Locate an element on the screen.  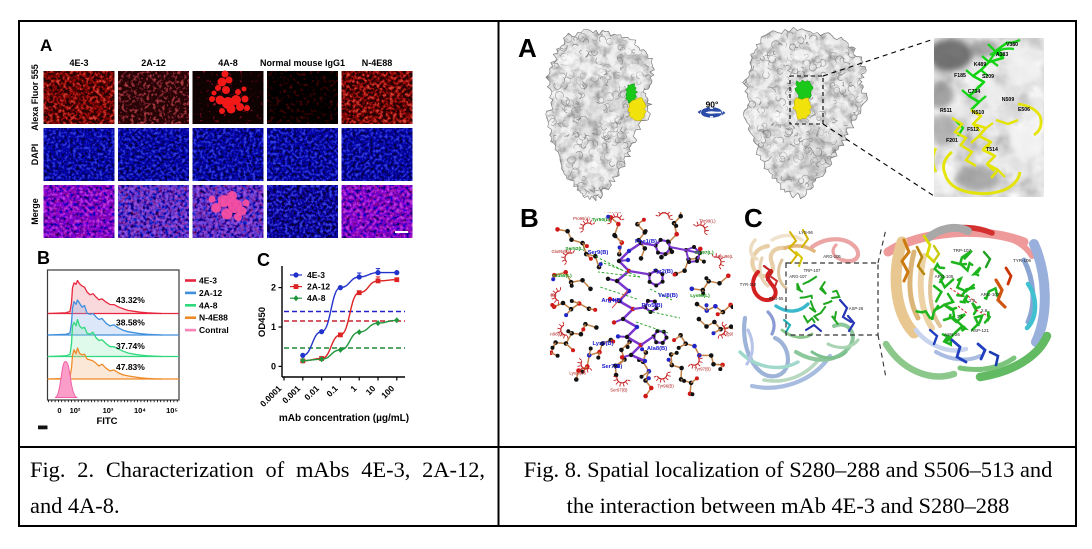
svg-text: 10⁵ is located at coordinates (172, 410).